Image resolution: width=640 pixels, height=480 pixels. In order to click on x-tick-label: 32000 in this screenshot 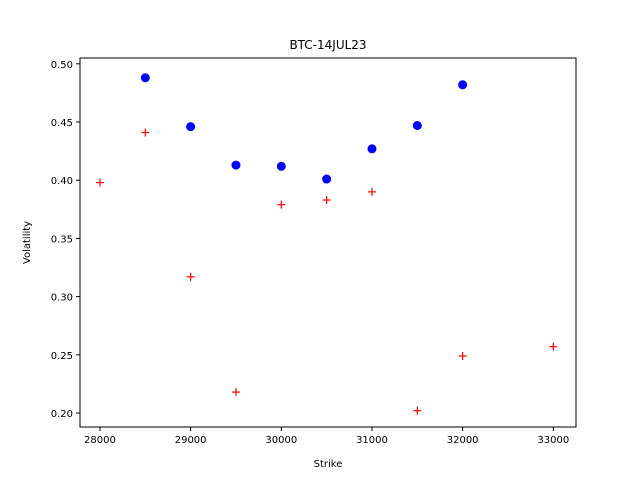, I will do `click(463, 440)`.